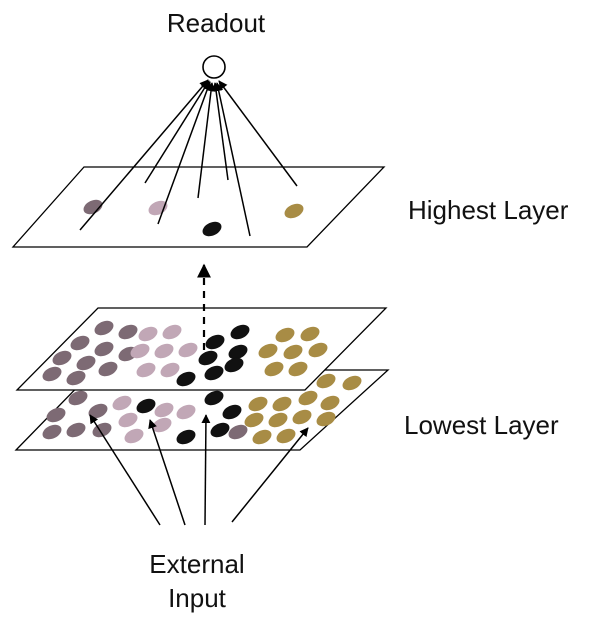 The height and width of the screenshot is (619, 604). Describe the element at coordinates (481, 425) in the screenshot. I see `lowest-layer-label: Lowest Layer` at that location.